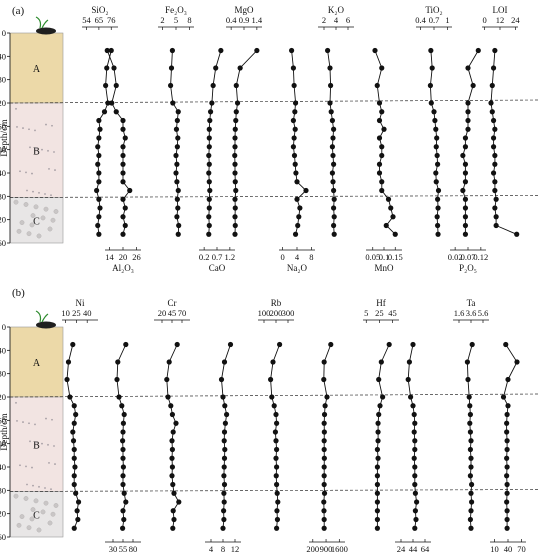  What do you see at coordinates (3, 420) in the screenshot?
I see `depth-tick-label: 160` at bounding box center [3, 420].